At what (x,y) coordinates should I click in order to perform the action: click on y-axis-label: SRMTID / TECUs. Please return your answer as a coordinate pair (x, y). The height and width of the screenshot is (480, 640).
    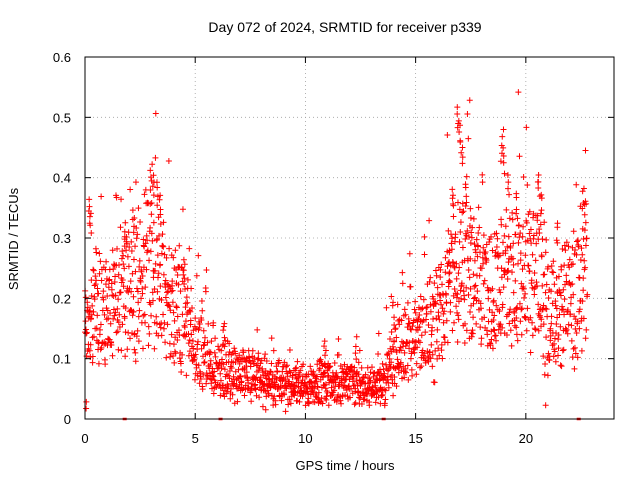
    Looking at the image, I should click on (13, 238).